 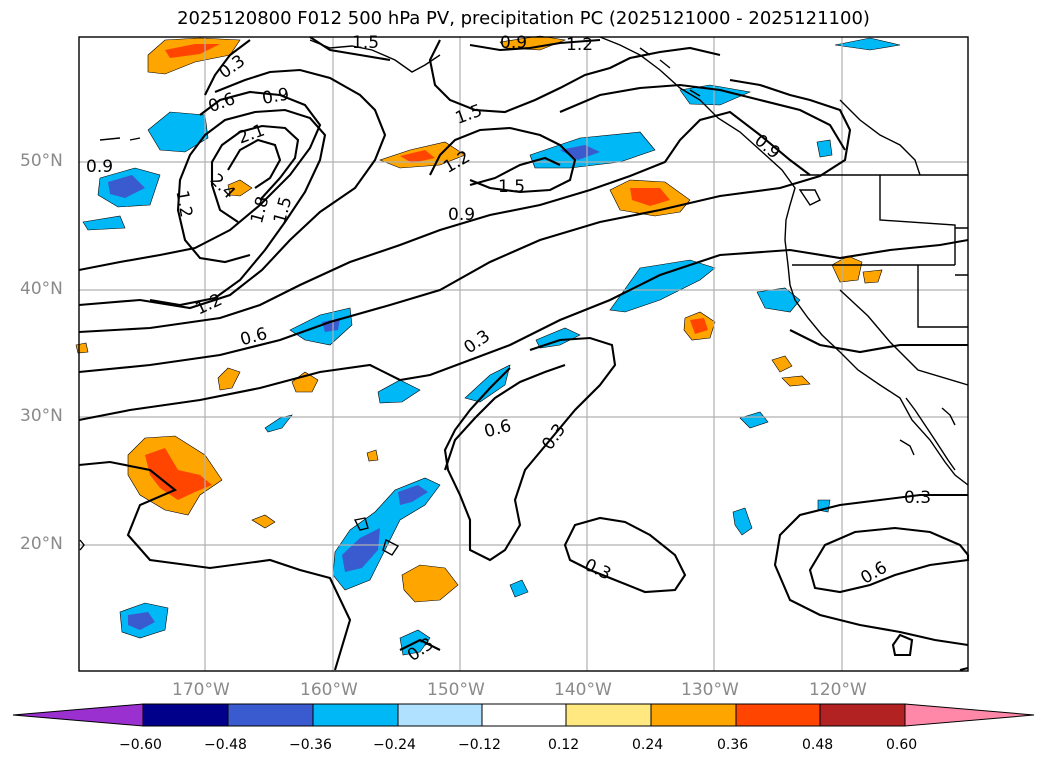 What do you see at coordinates (583, 690) in the screenshot?
I see `lon-label-140w: 140°W` at bounding box center [583, 690].